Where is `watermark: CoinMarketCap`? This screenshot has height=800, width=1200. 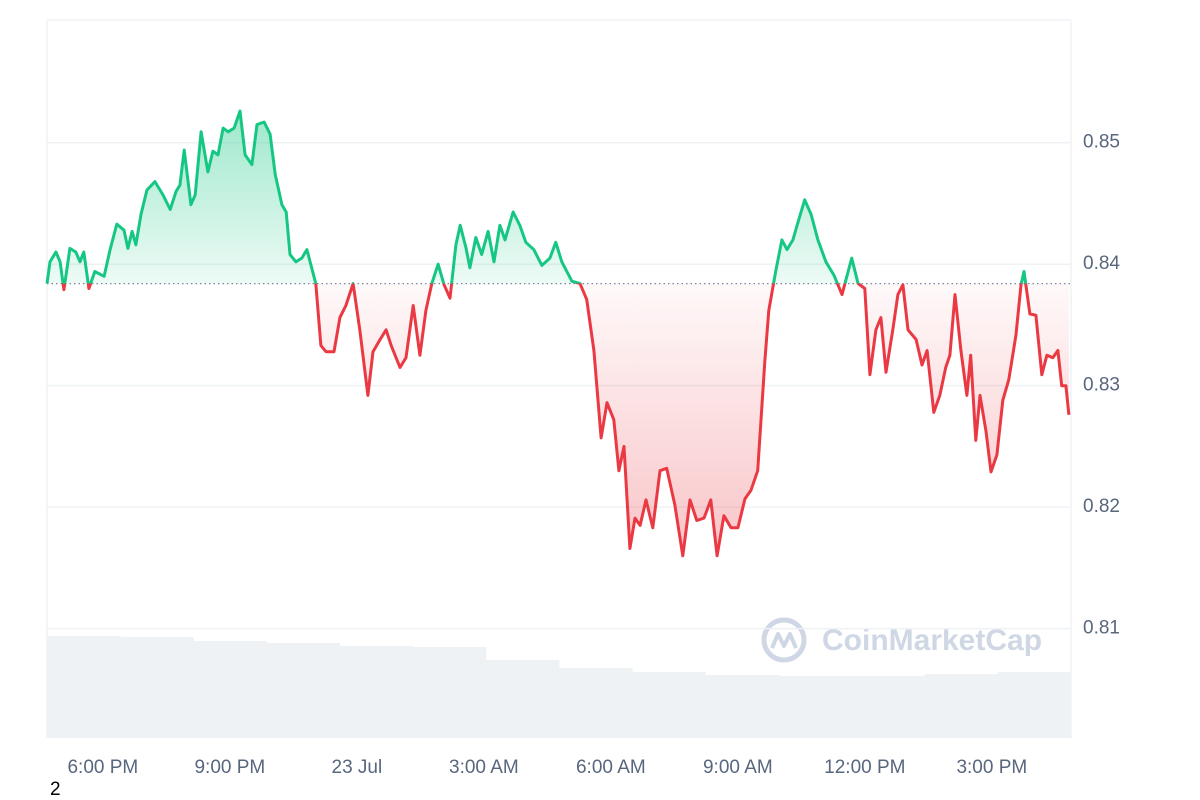 watermark: CoinMarketCap is located at coordinates (901, 640).